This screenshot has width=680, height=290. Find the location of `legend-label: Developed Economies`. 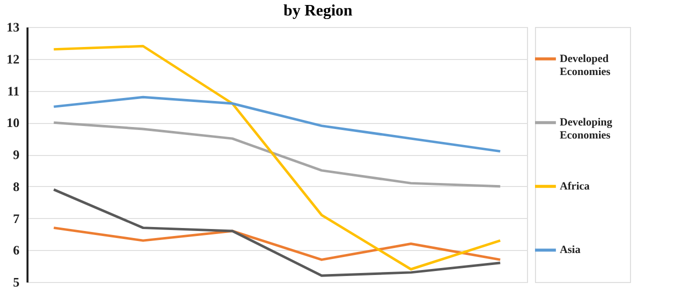

legend-label: Developed Economies is located at coordinates (586, 65).